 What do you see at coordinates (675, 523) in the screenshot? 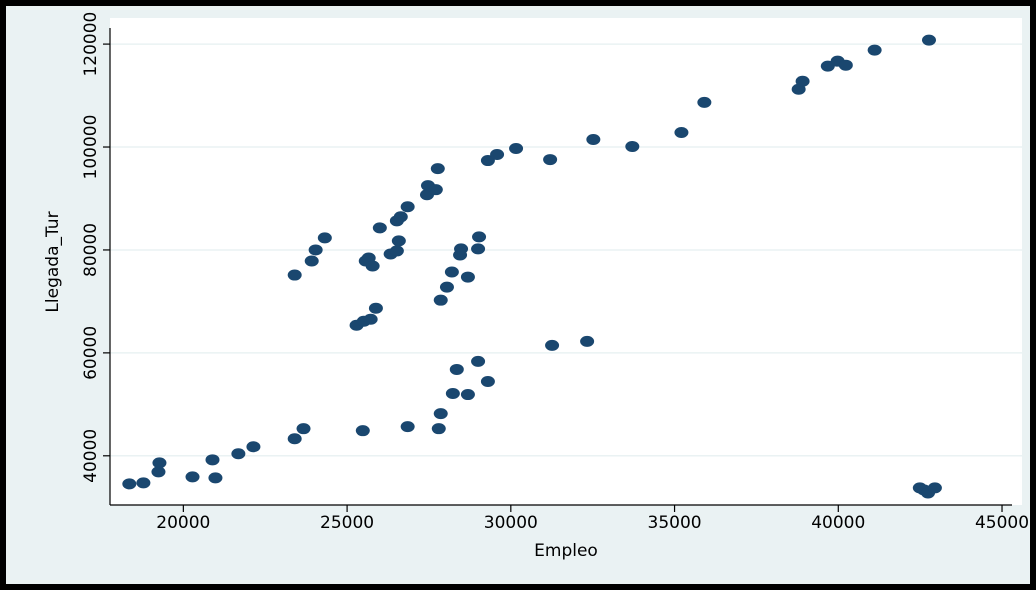
I see `x-tick-label: 35000` at bounding box center [675, 523].